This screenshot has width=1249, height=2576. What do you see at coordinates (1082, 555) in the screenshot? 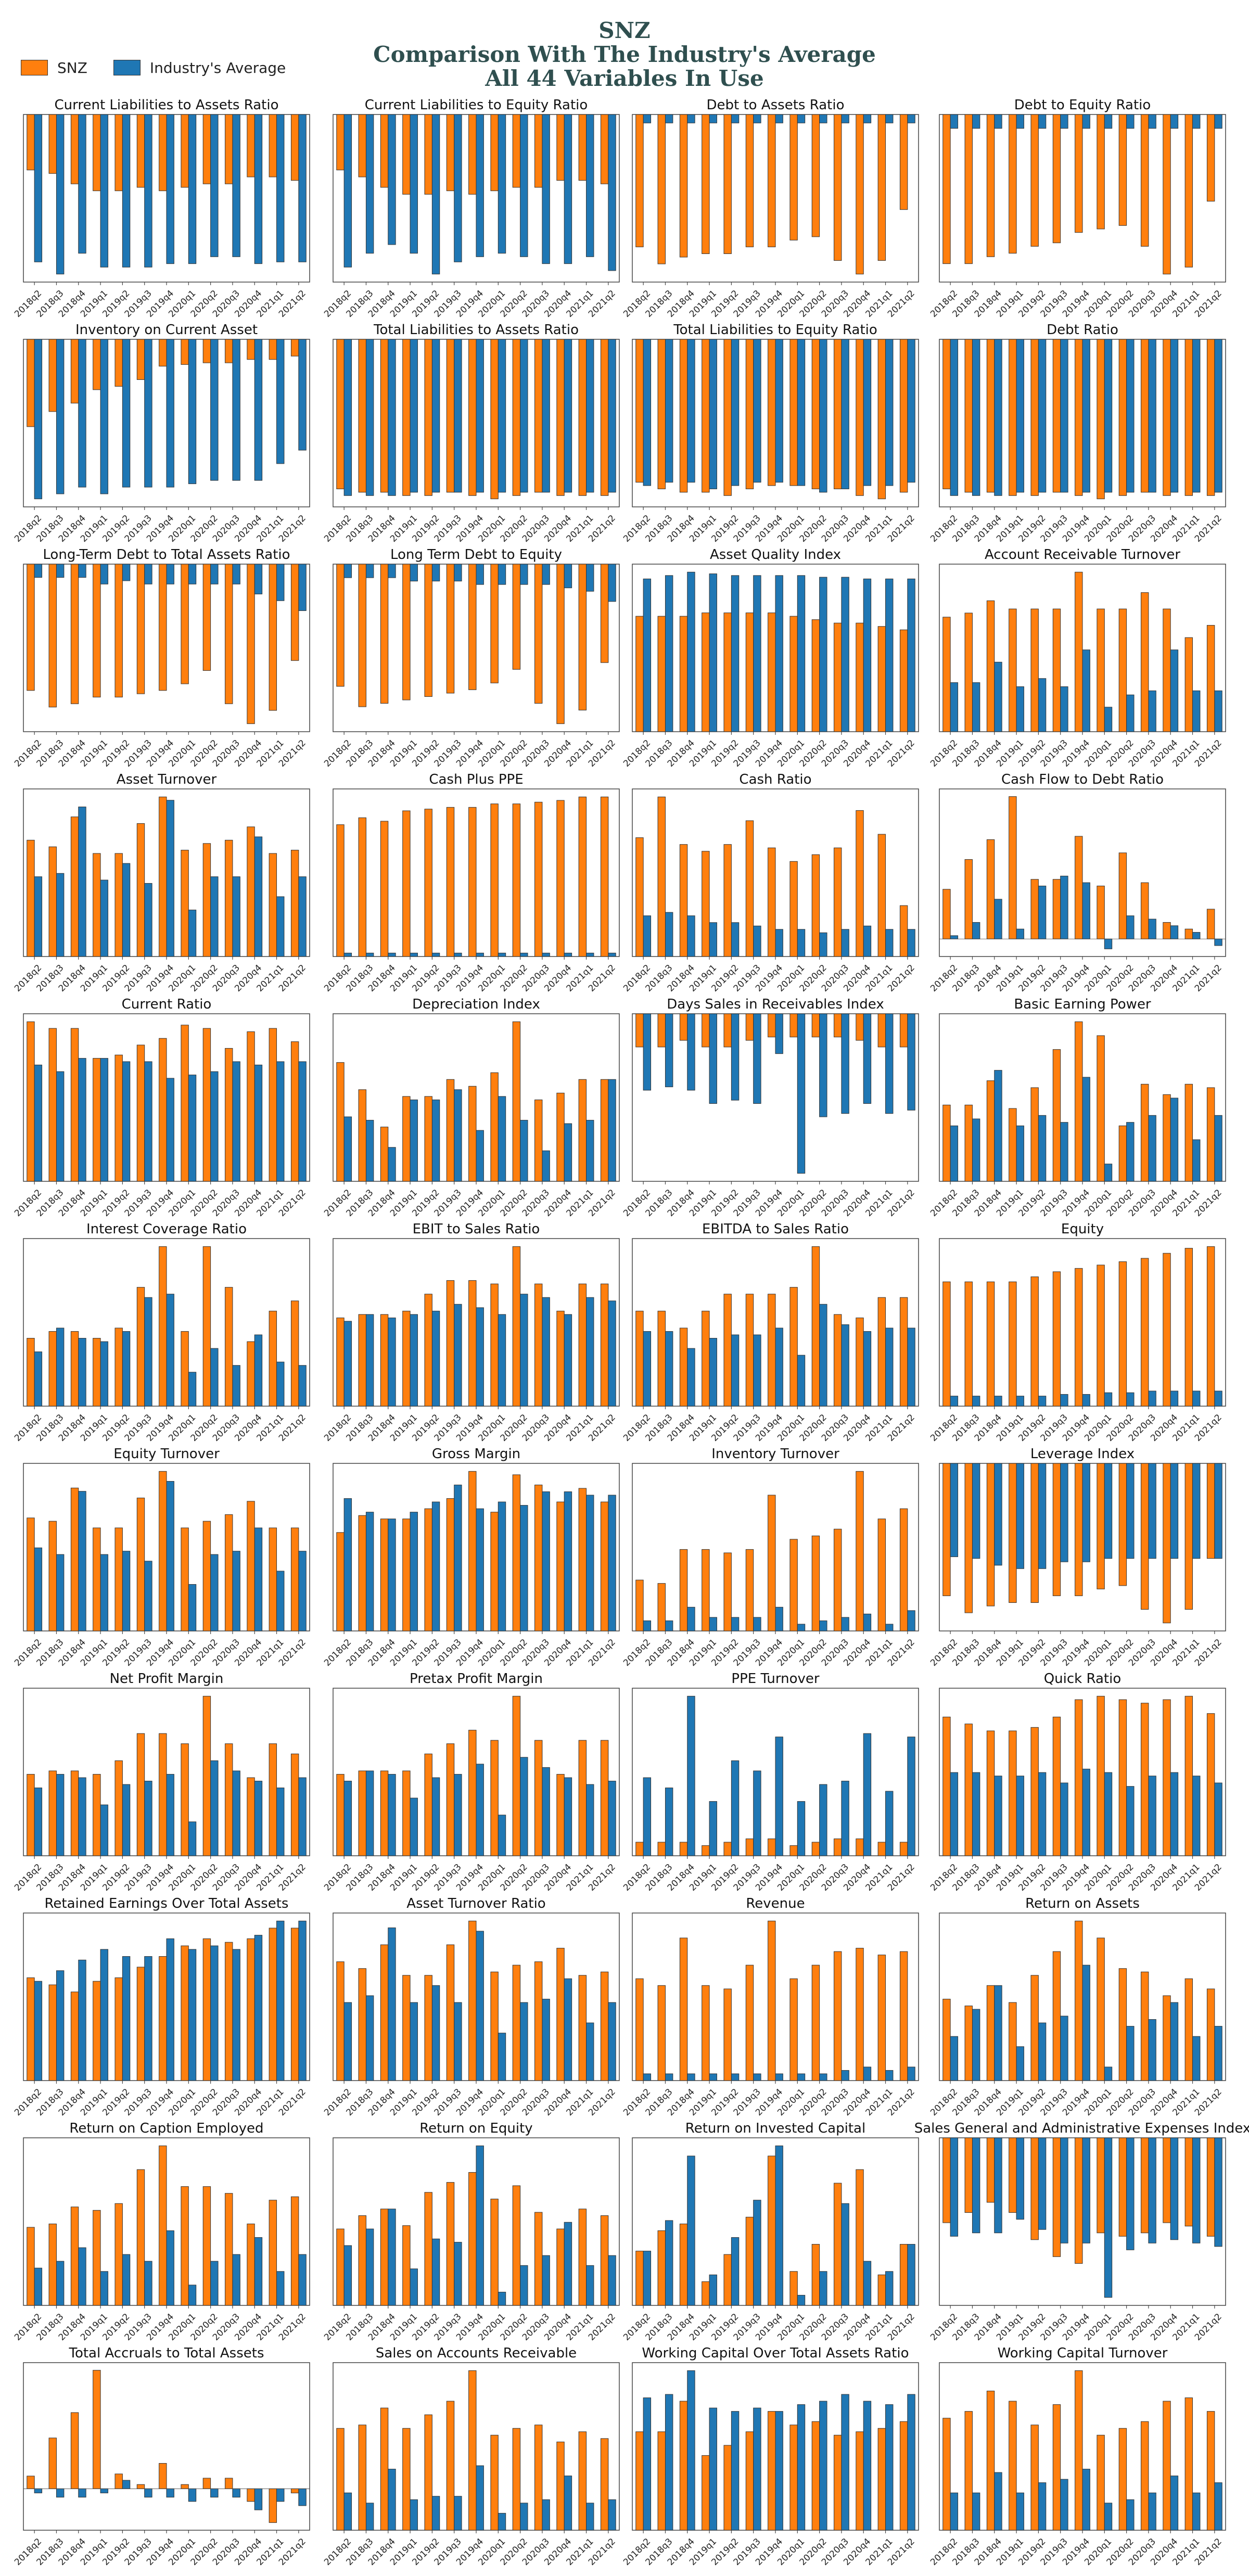
I see `chart-title: Account Receivable Turnover` at bounding box center [1082, 555].